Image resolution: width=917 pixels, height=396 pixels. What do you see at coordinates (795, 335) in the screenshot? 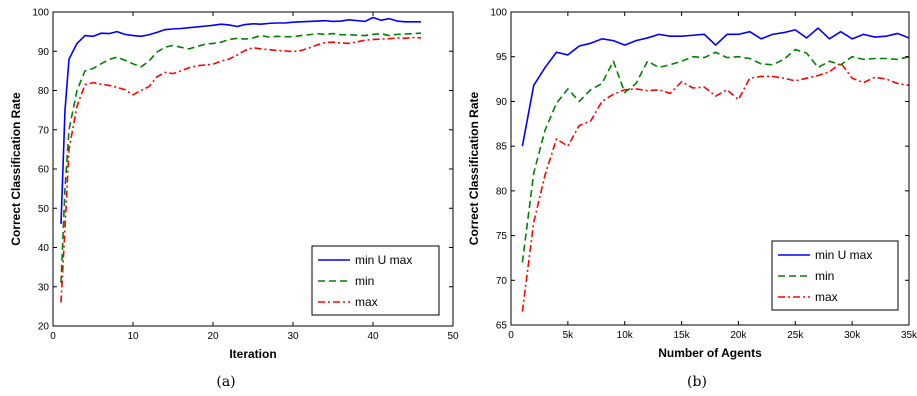
I see `x-tick-label: 25k` at bounding box center [795, 335].